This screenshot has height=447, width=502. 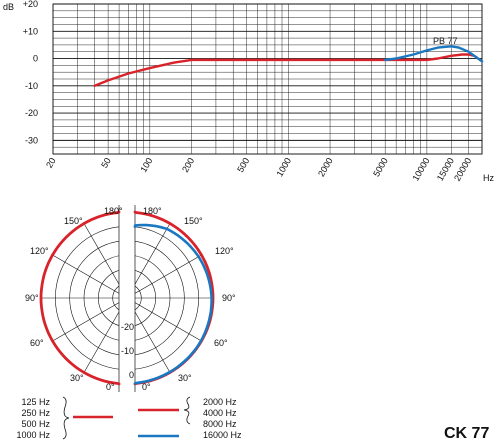 I want to click on x-tick-label: 20000, so click(x=462, y=169).